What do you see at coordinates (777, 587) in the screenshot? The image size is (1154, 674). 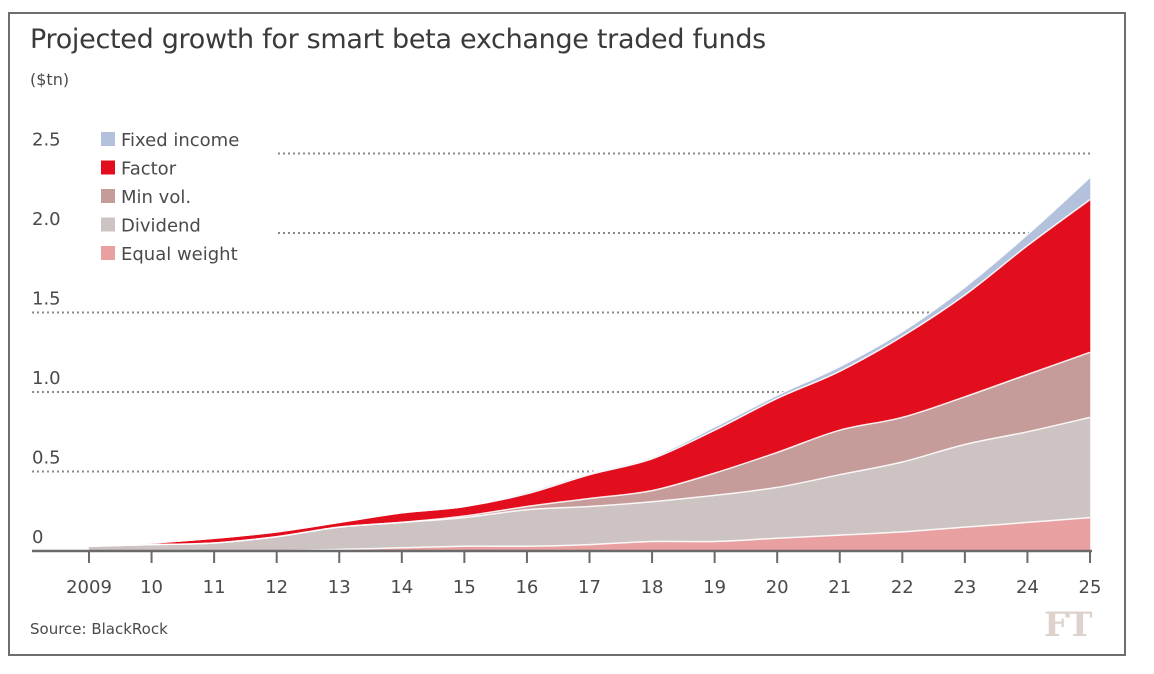 I see `x-tick-label: 20` at bounding box center [777, 587].